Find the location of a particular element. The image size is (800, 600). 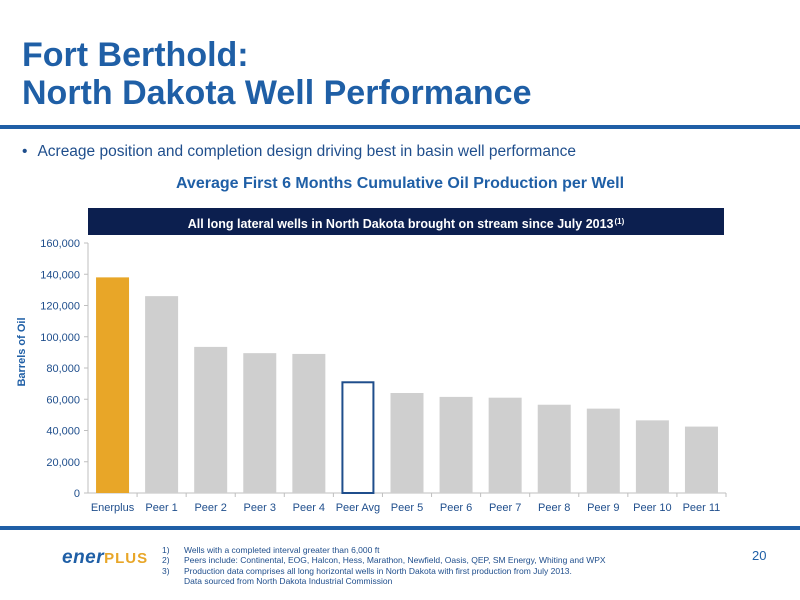

x-tick-label: Enerplus is located at coordinates (113, 508).